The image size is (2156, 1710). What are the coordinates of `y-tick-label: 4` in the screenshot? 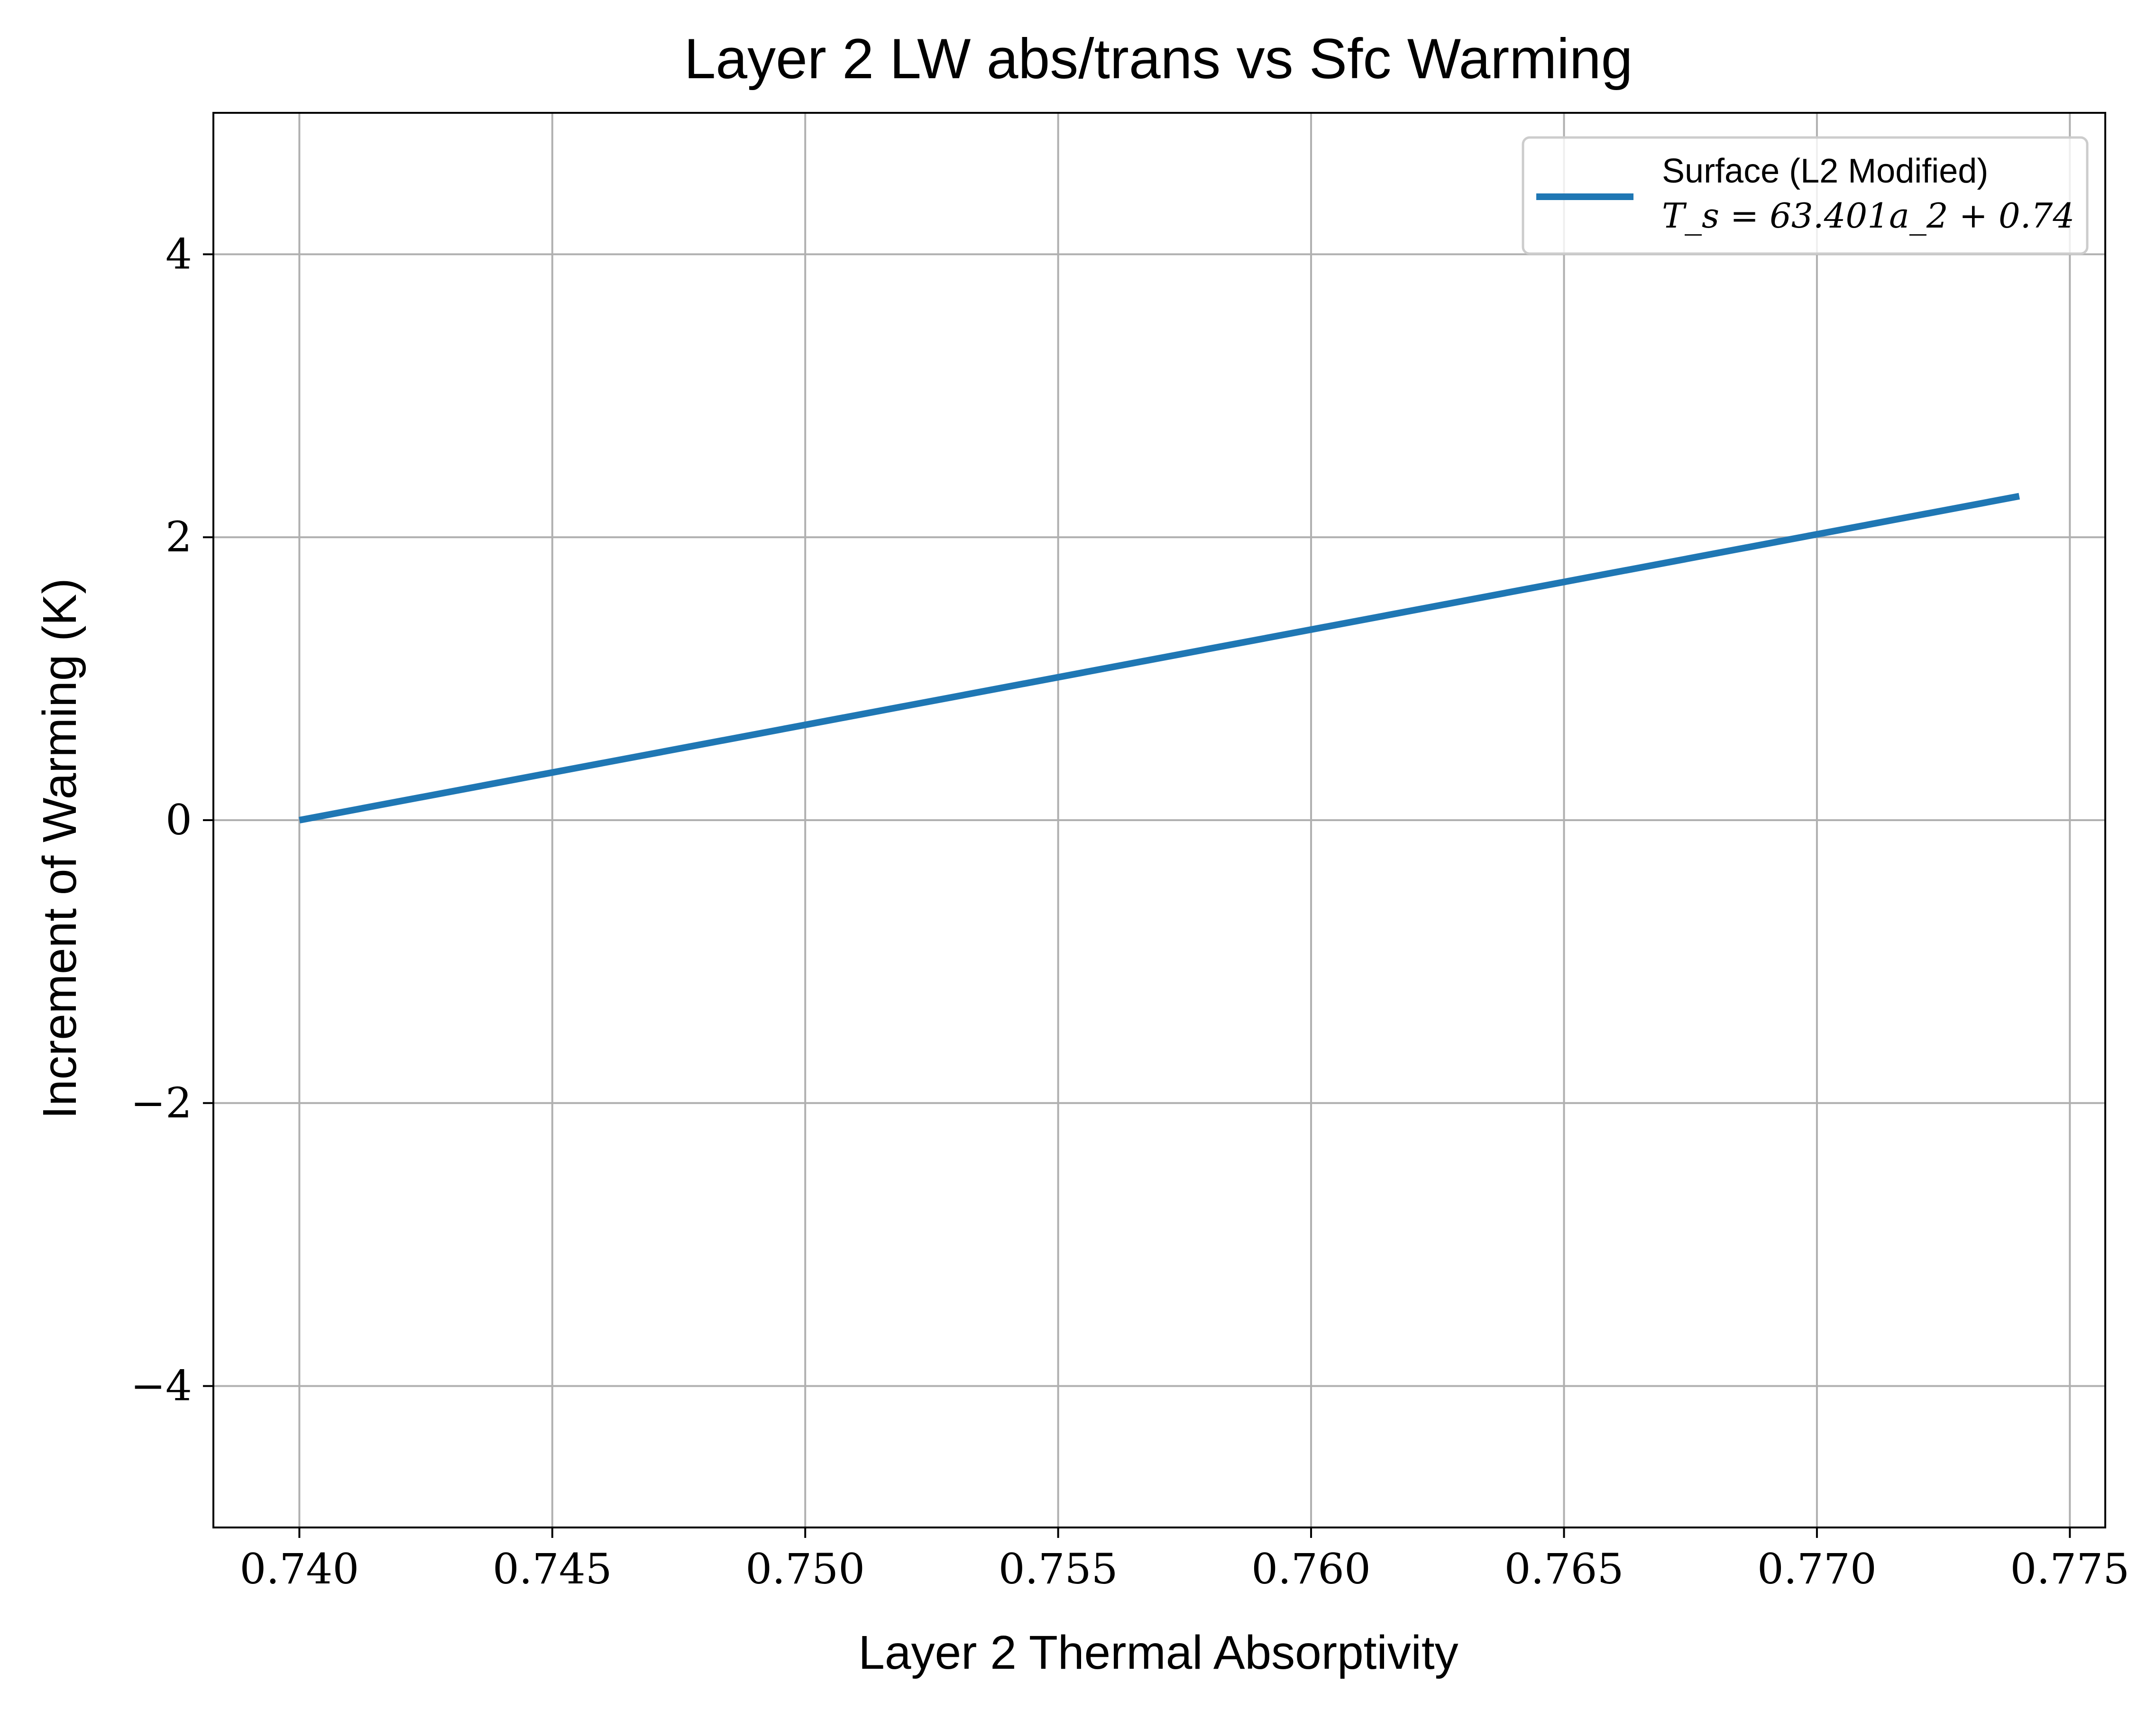 It's located at (179, 253).